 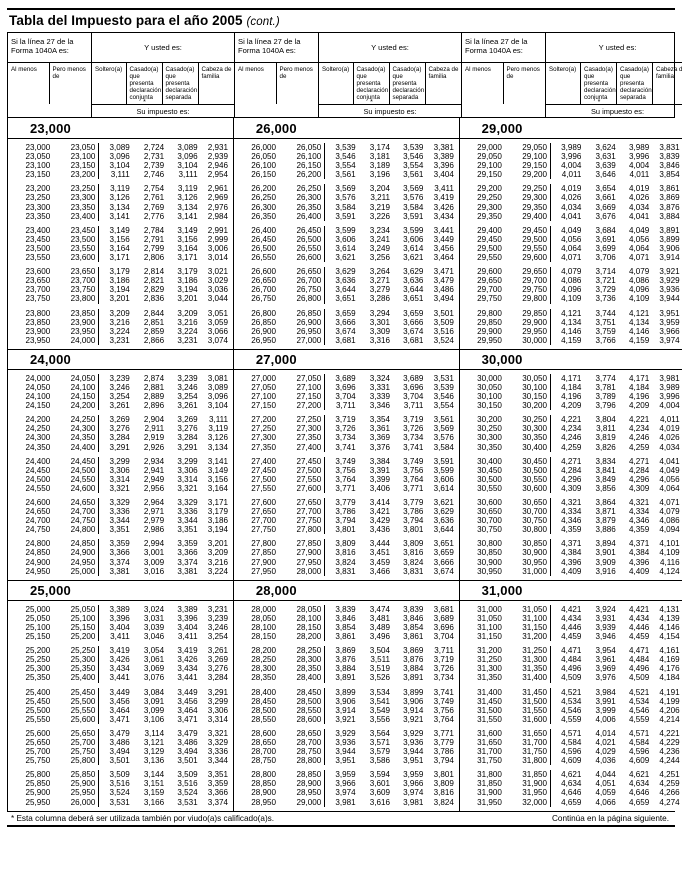 I want to click on cell-married-joint: 3,166, so click(x=154, y=802).